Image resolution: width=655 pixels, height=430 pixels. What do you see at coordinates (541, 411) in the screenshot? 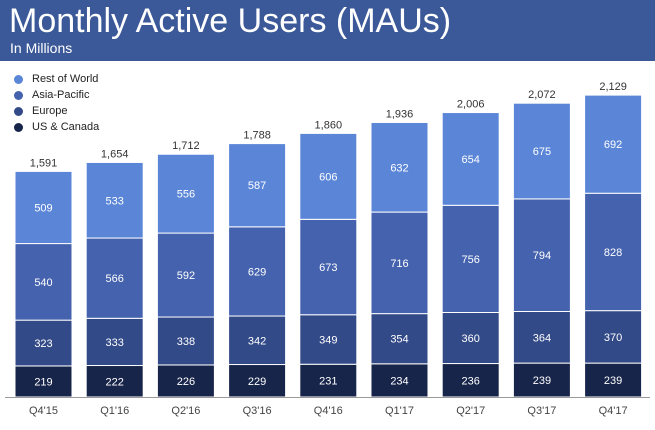
I see `x-tick-label-q3-17: Q3'17` at bounding box center [541, 411].